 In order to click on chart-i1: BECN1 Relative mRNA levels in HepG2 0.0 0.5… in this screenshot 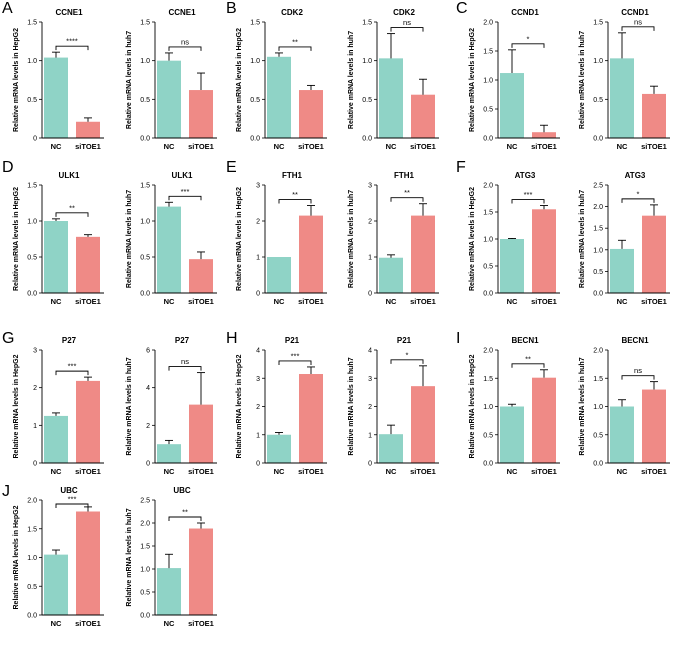, I will do `click(514, 406)`.